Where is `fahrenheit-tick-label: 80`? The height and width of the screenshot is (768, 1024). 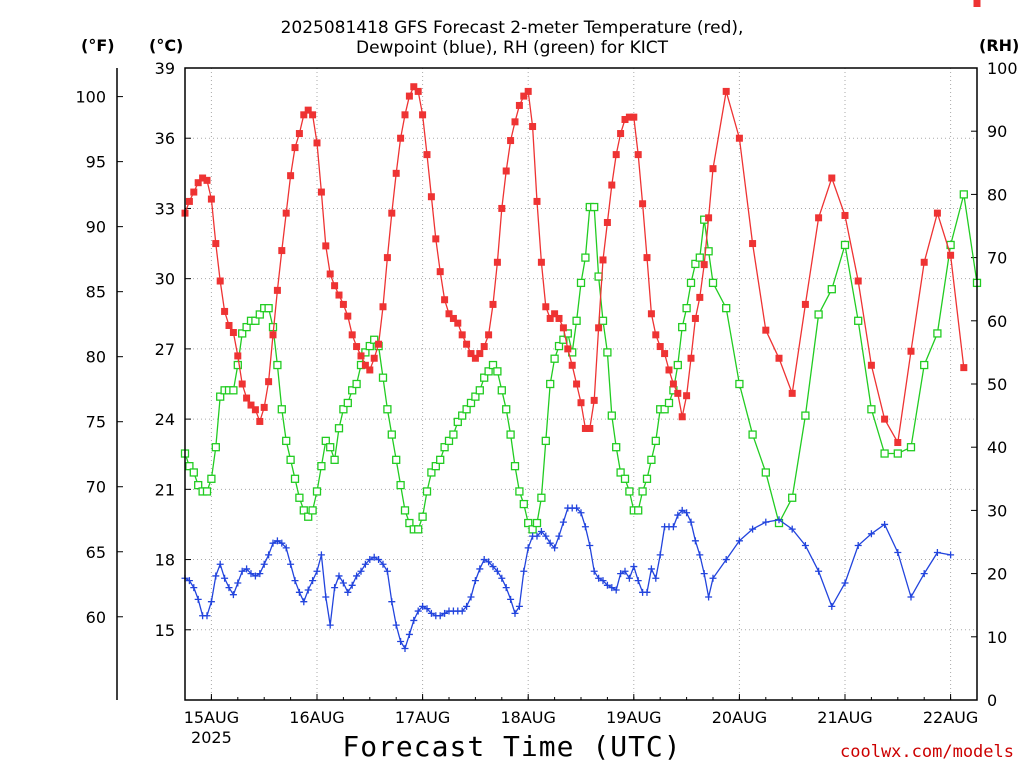 fahrenheit-tick-label: 80 is located at coordinates (96, 357).